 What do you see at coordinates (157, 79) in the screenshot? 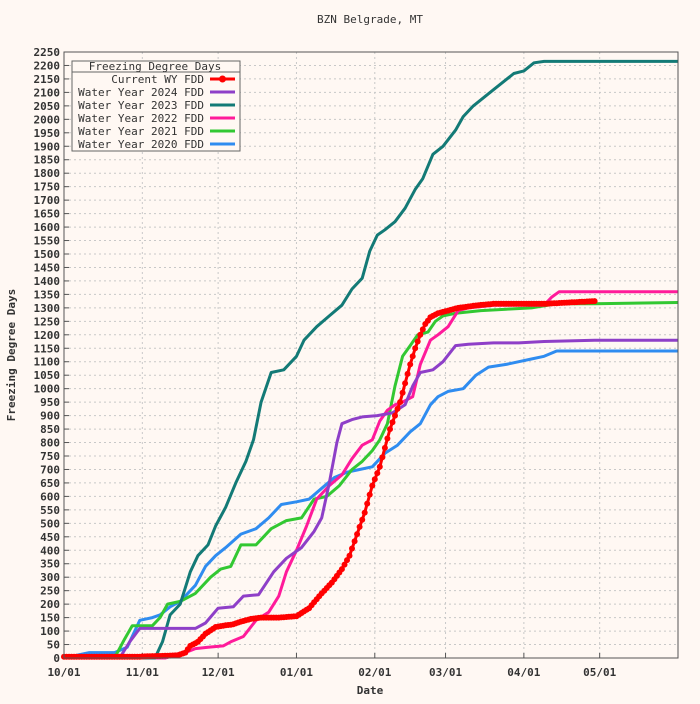
I see `legend-entry-label: Current WY FDD` at bounding box center [157, 79].